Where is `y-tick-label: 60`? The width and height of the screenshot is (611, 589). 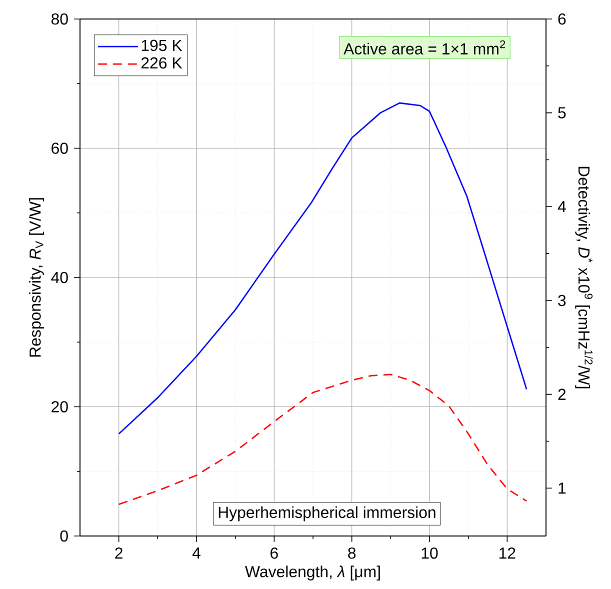 y-tick-label: 60 is located at coordinates (60, 148).